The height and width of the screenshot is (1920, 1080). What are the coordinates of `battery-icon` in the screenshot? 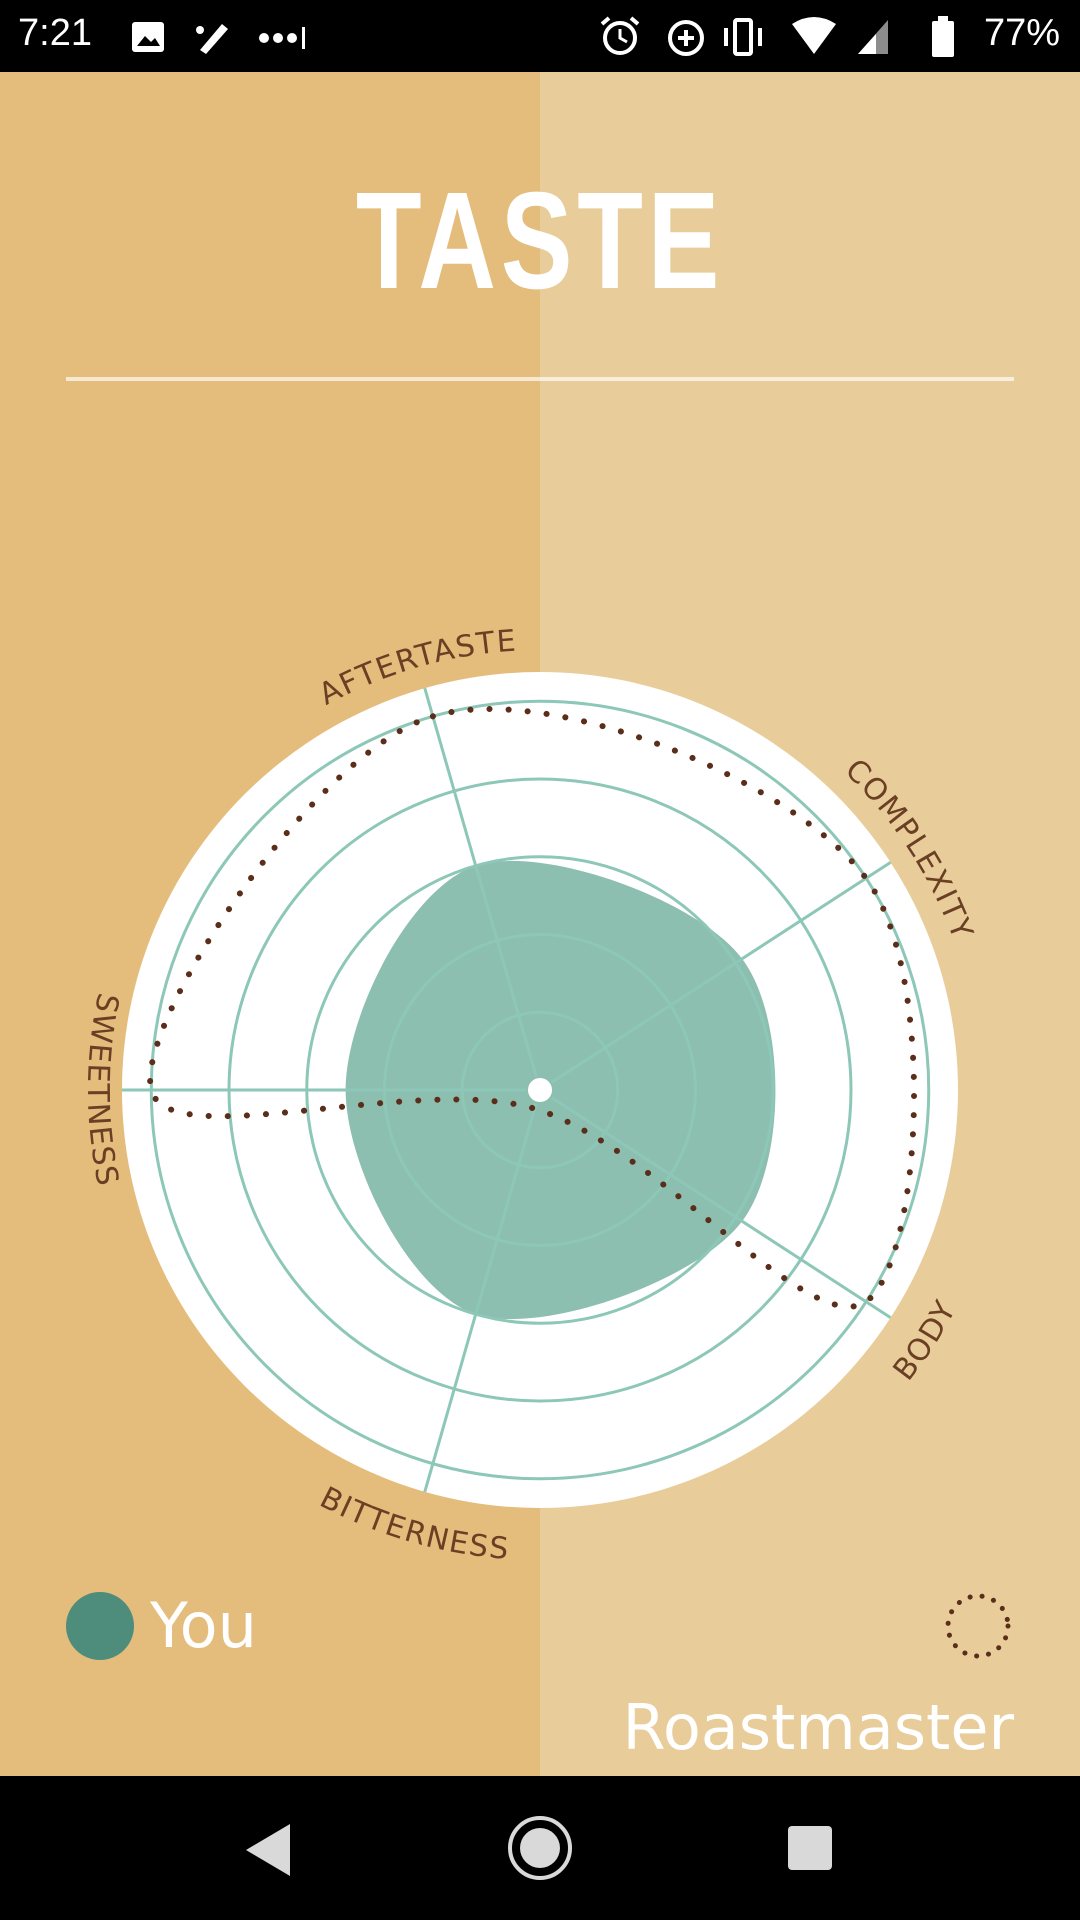 It's located at (943, 36).